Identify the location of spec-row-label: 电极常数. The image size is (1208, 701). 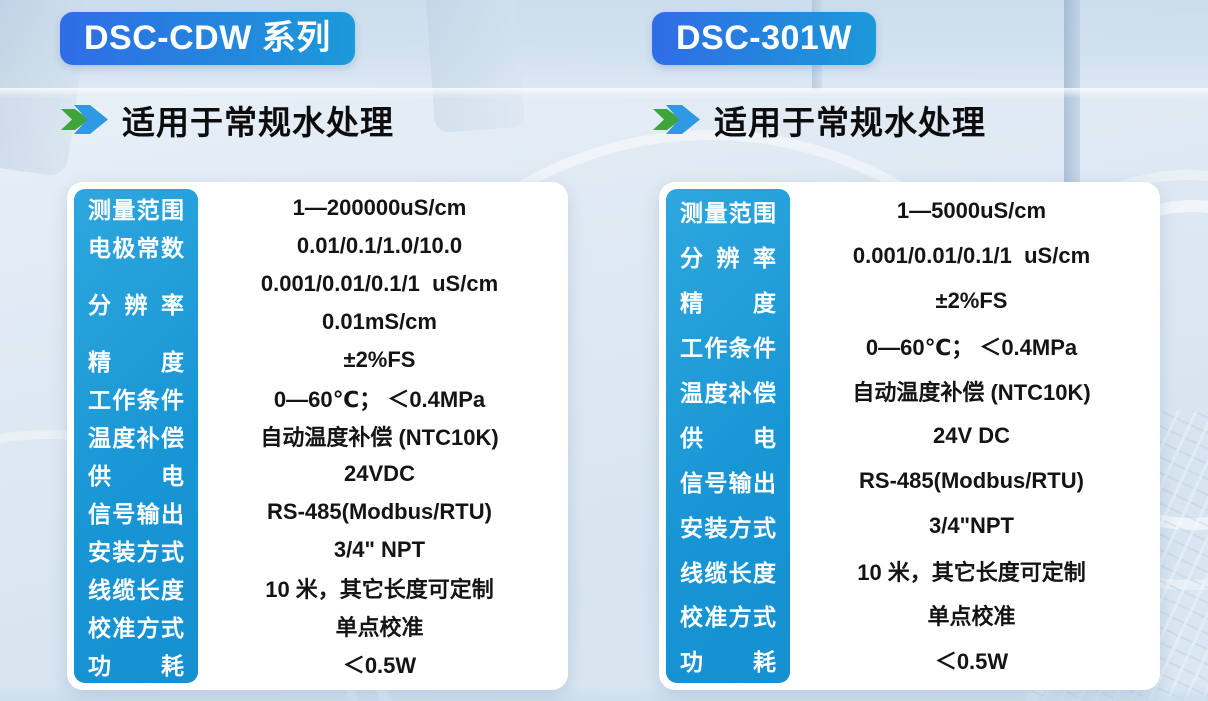
(136, 246).